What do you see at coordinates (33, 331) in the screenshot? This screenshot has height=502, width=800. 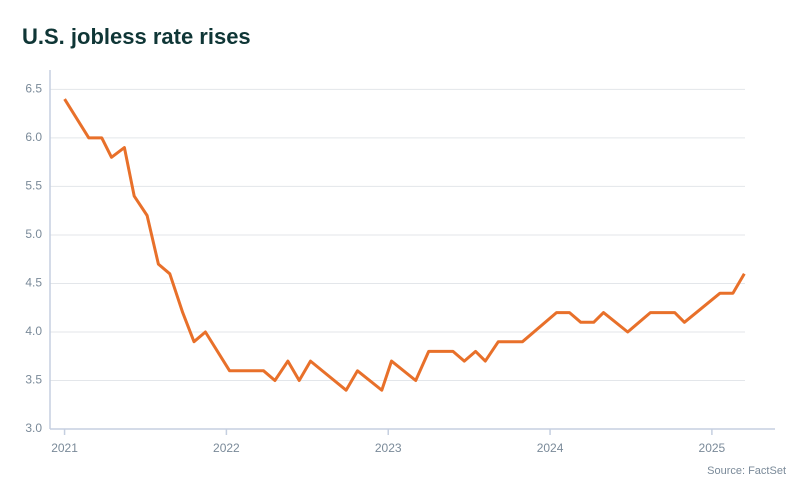 I see `y-tick-label: 4.0` at bounding box center [33, 331].